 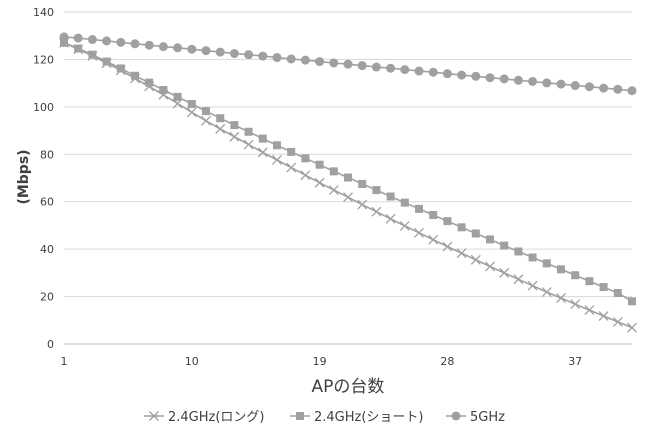 What do you see at coordinates (43, 59) in the screenshot?
I see `y-tick-label: 120` at bounding box center [43, 59].